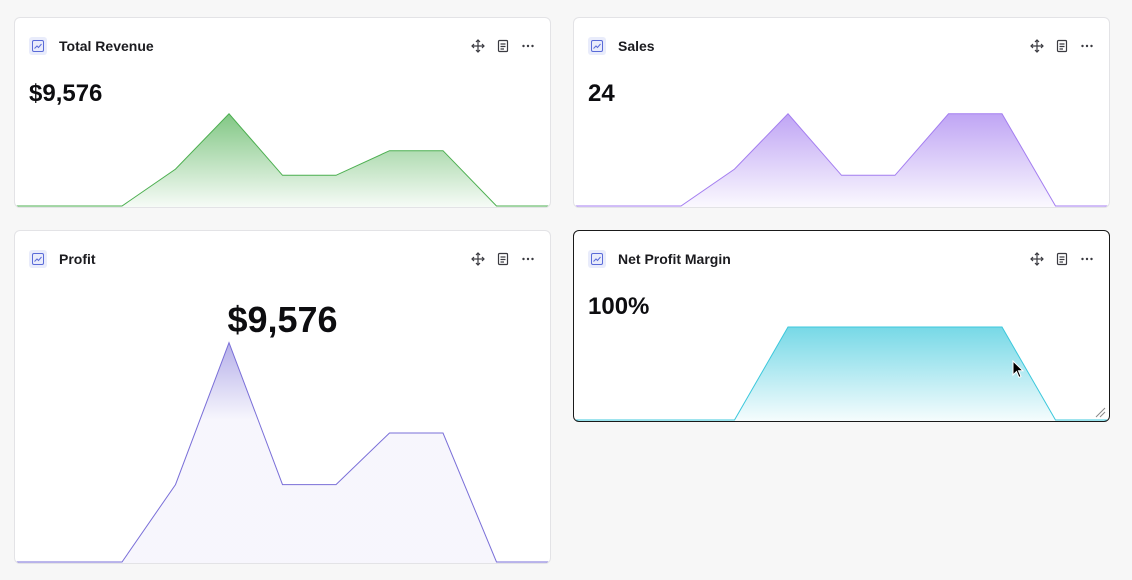 The height and width of the screenshot is (580, 1132). Describe the element at coordinates (77, 259) in the screenshot. I see `widget-title: Profit` at that location.